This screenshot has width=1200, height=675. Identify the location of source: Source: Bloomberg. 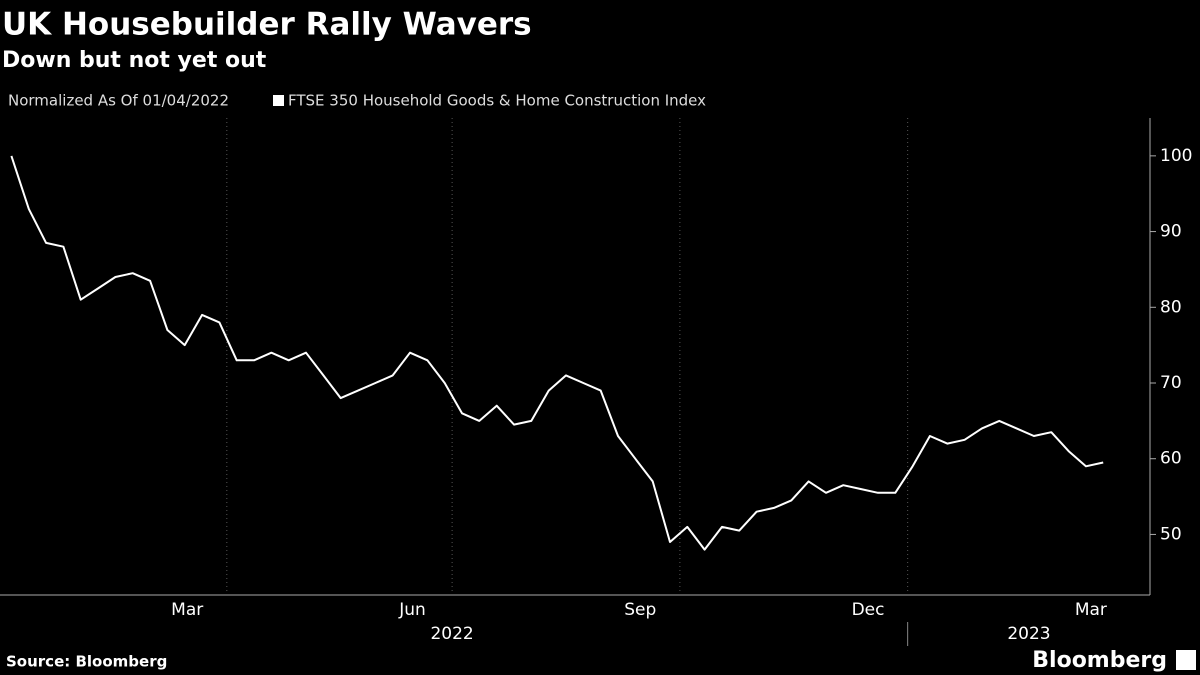
(86, 662).